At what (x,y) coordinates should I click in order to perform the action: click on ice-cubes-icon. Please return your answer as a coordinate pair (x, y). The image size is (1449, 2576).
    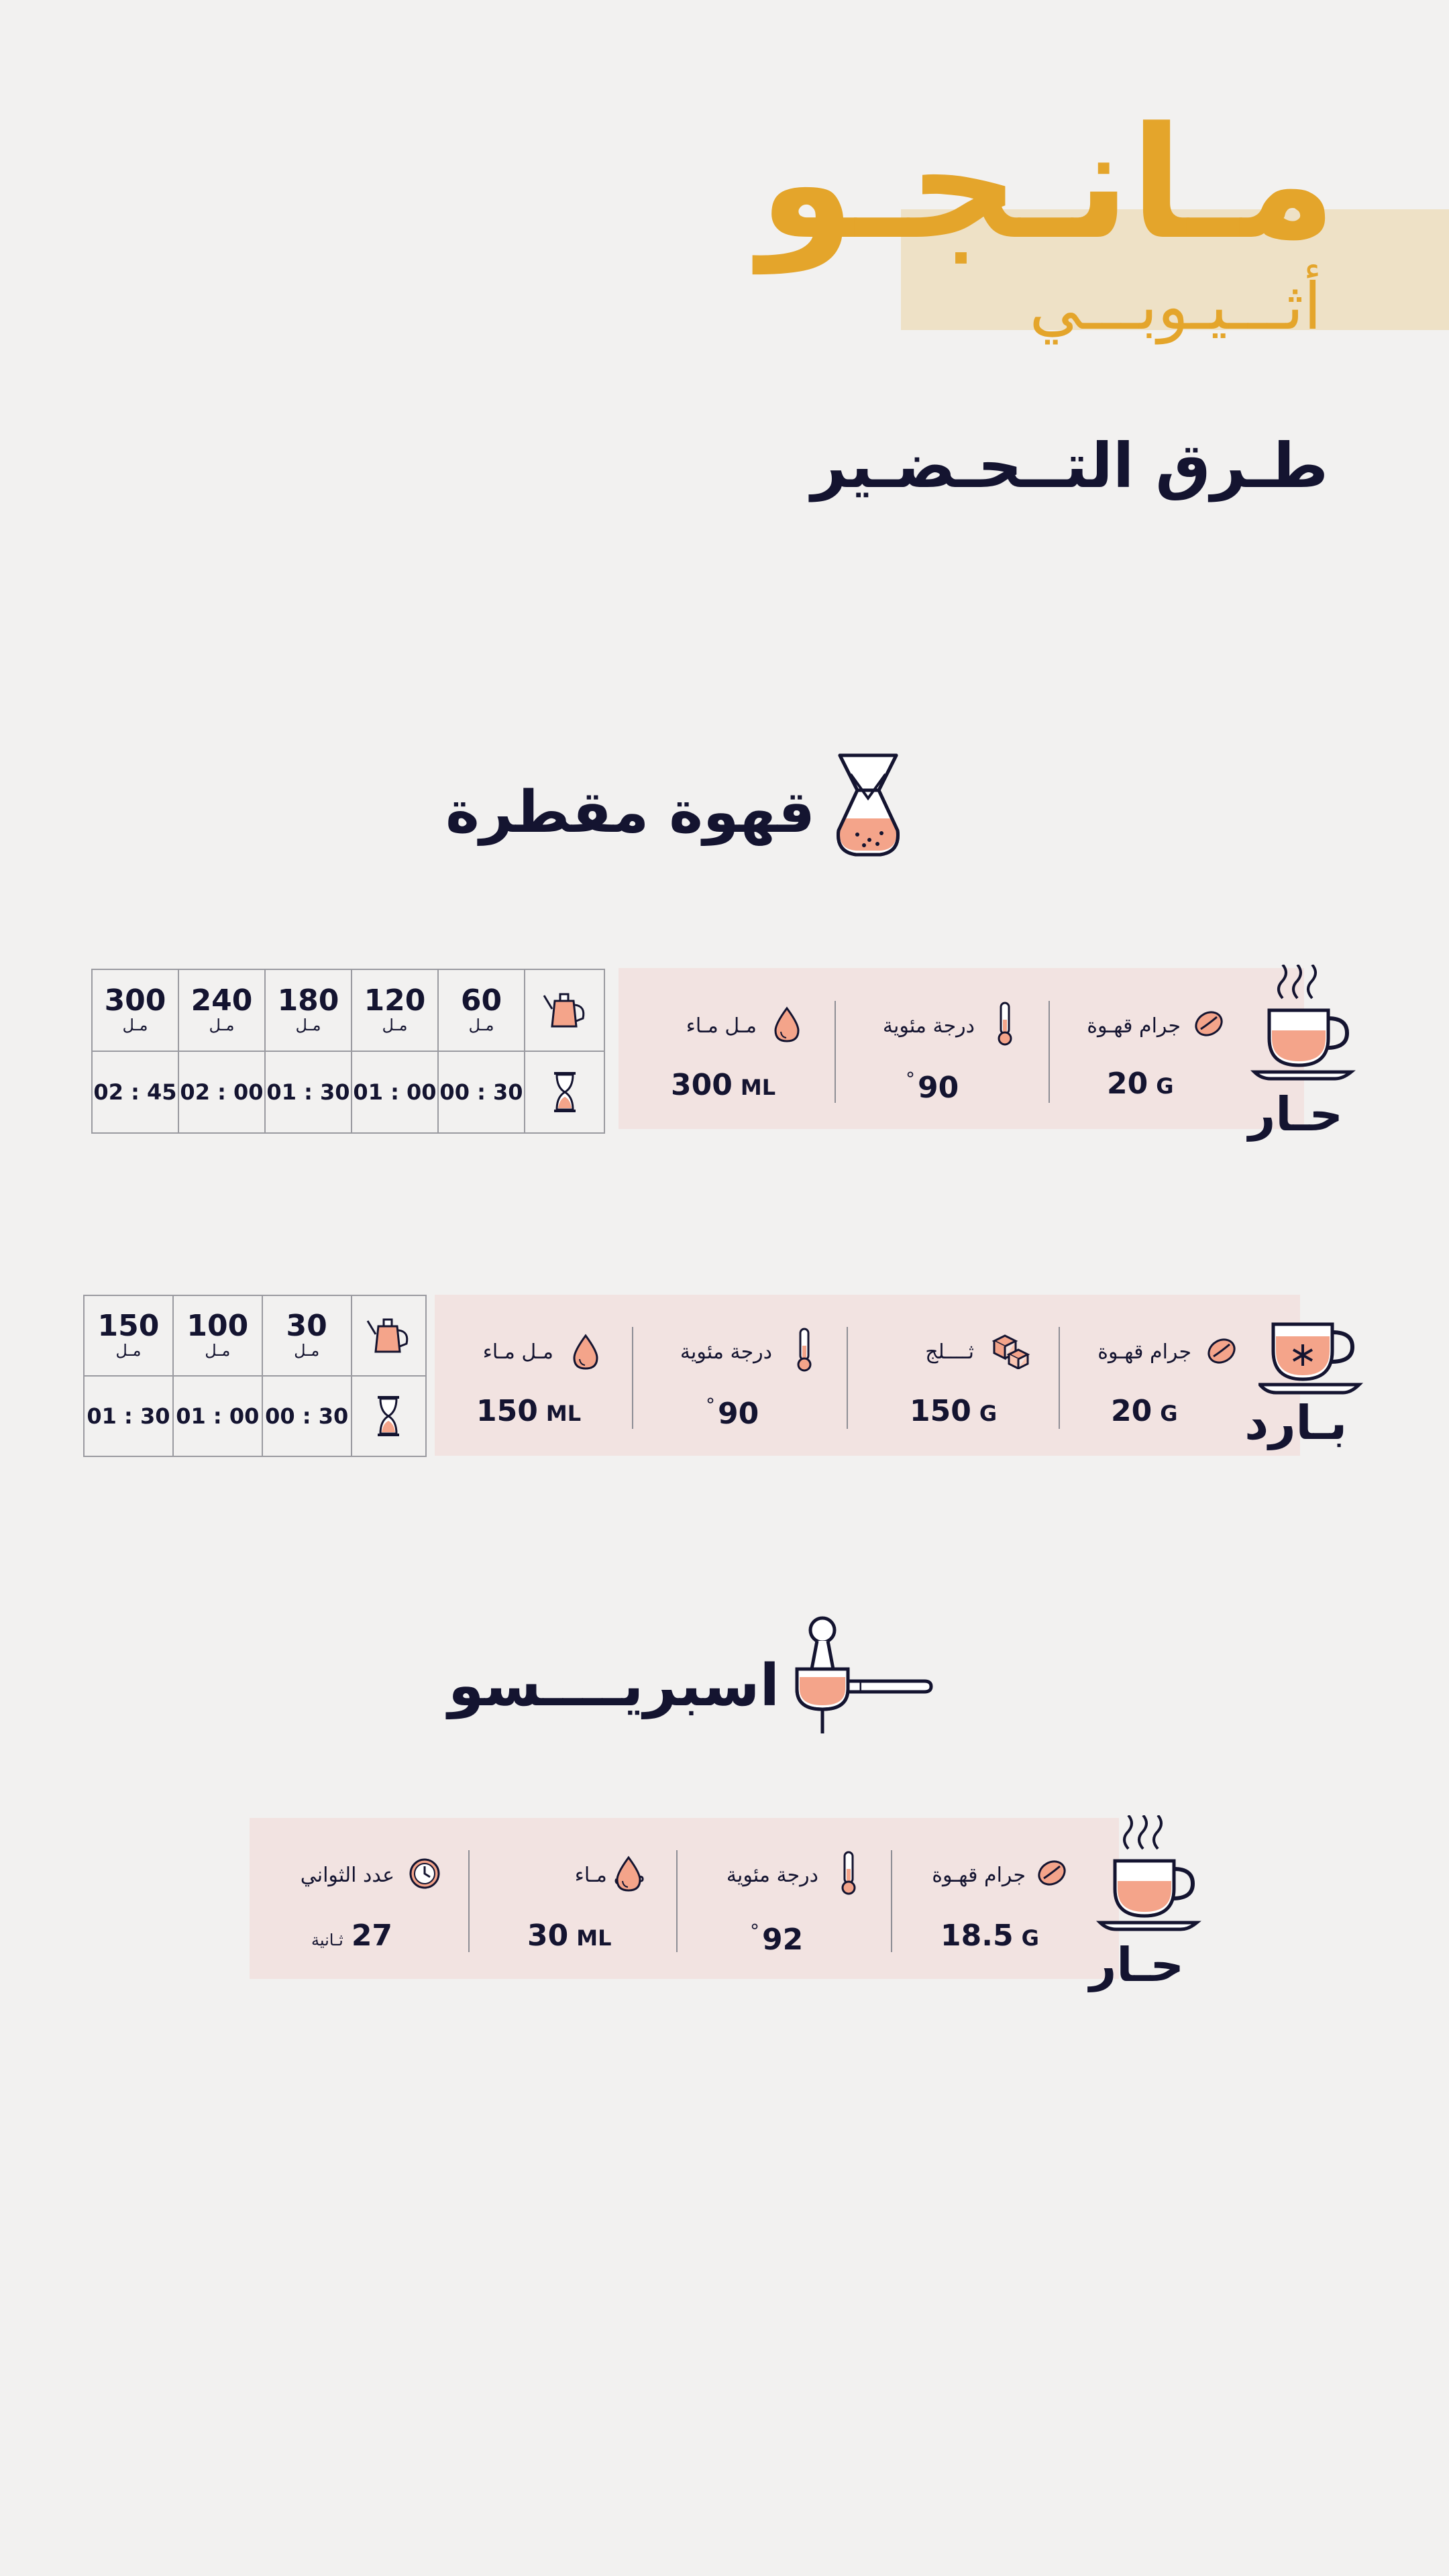
    Looking at the image, I should click on (1010, 1350).